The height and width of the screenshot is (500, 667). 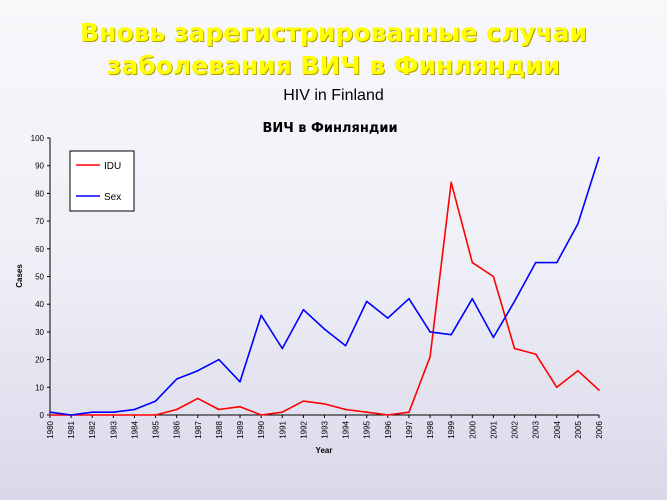 I want to click on x-tick-label: 1987, so click(x=198, y=429).